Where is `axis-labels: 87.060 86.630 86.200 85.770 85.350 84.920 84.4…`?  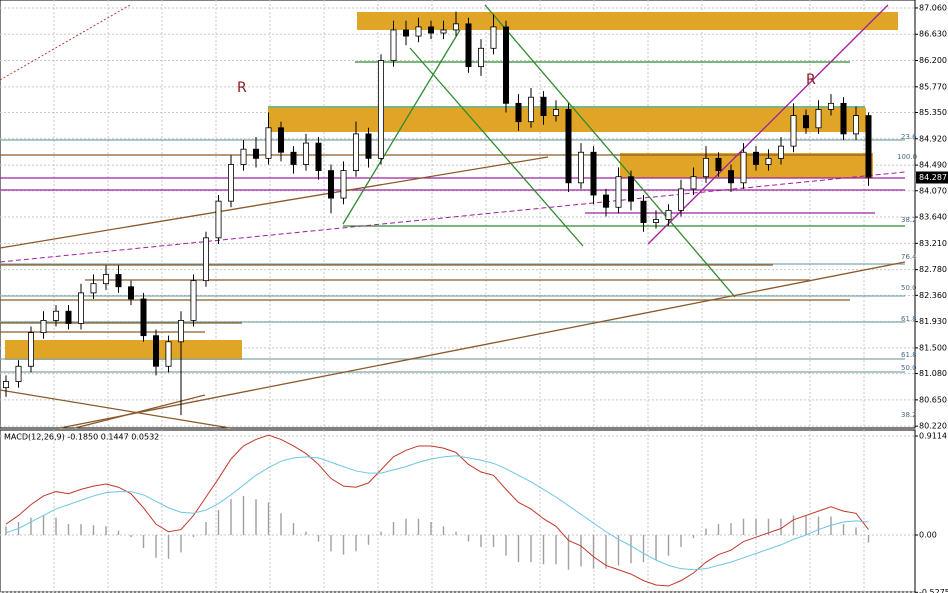 axis-labels: 87.060 86.630 86.200 85.770 85.350 84.920 84.4… is located at coordinates (931, 298).